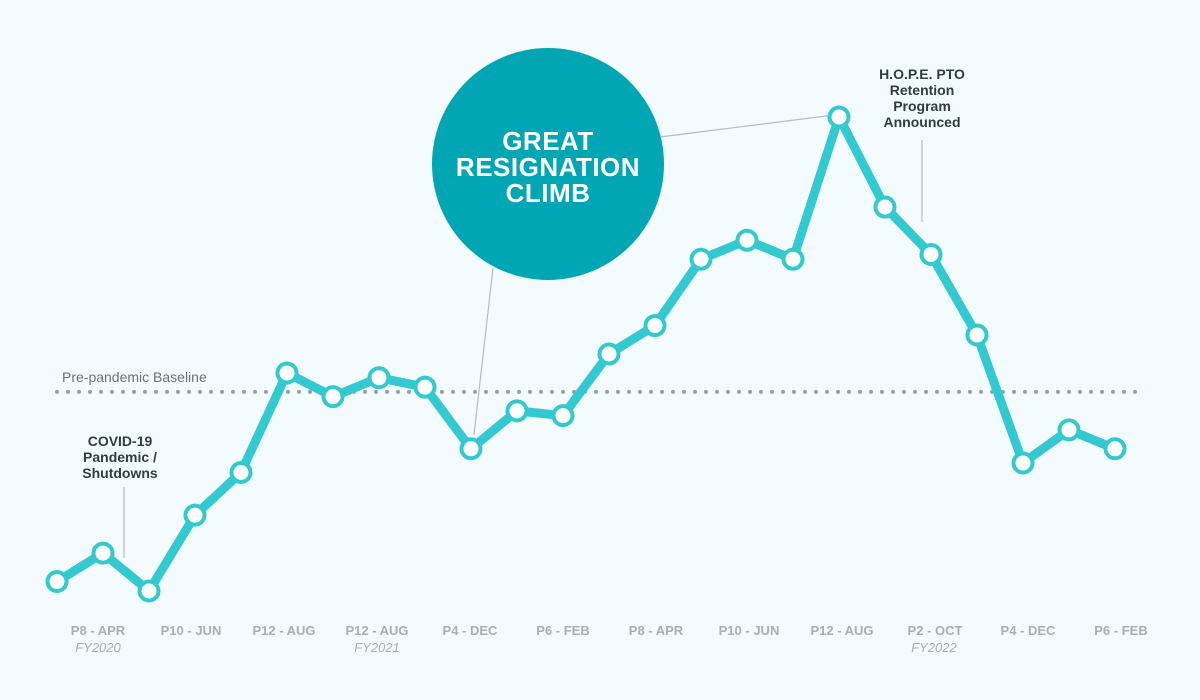 The height and width of the screenshot is (700, 1200). I want to click on annotation-1-line-0: H.O.P.E. PTO, so click(922, 74).